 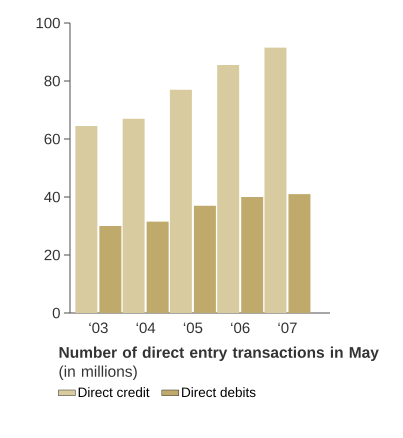 I want to click on y-tick-label: 60, so click(x=52, y=139).